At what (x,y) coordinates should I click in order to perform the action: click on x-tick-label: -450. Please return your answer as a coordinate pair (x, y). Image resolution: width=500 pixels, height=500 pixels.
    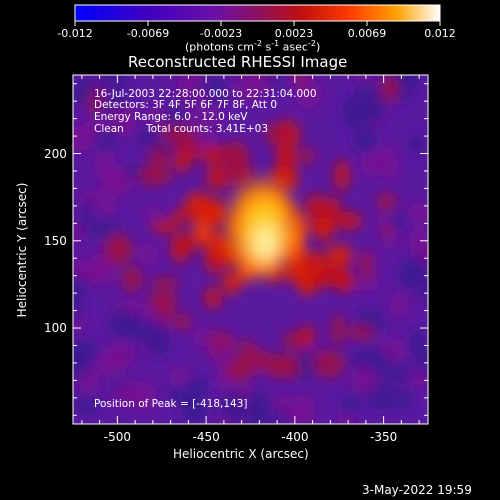
    Looking at the image, I should click on (206, 437).